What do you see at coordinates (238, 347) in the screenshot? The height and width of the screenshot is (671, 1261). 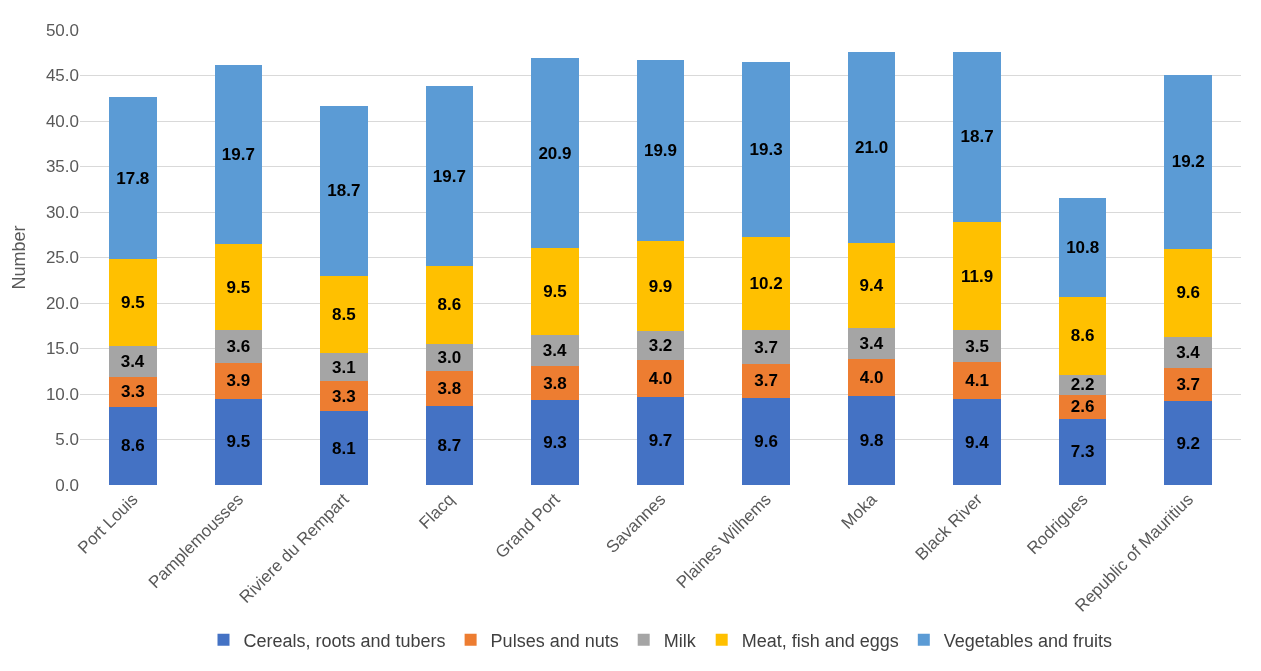 I see `data-label: 3.6` at bounding box center [238, 347].